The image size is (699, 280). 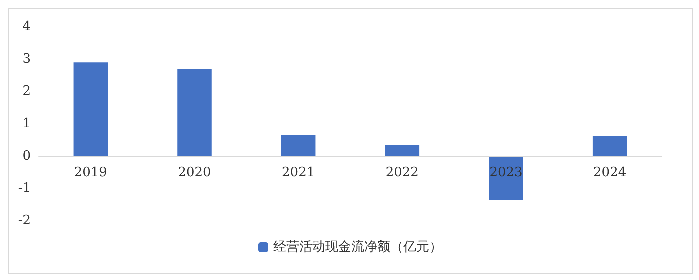 I want to click on y-tick-label: -1, so click(x=24, y=188).